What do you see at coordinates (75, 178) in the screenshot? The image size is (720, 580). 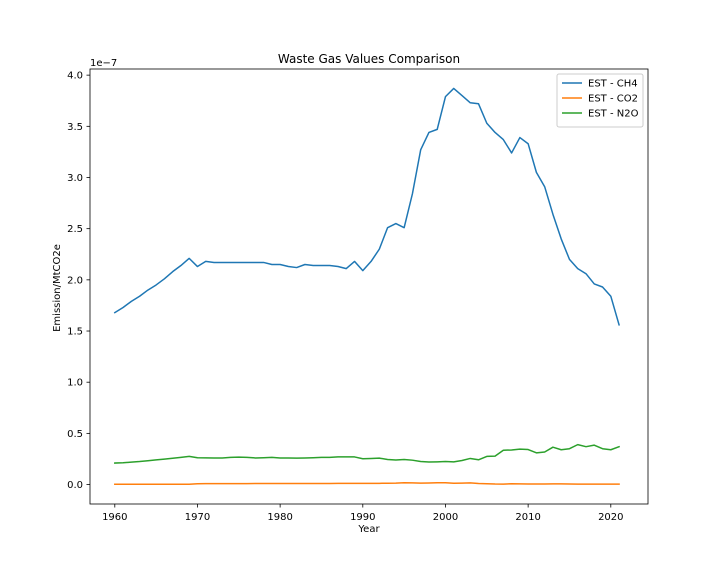 I see `y-tick-label: 3.0` at bounding box center [75, 178].